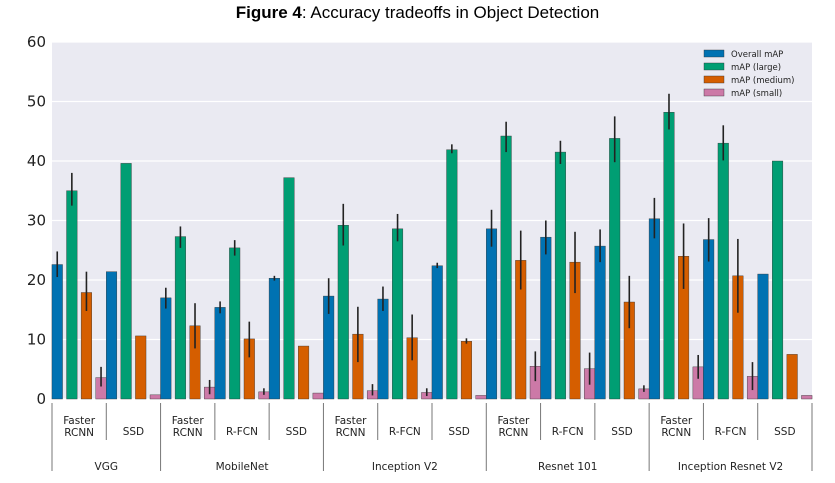  I want to click on y-tick-label-40: 40, so click(36, 161).